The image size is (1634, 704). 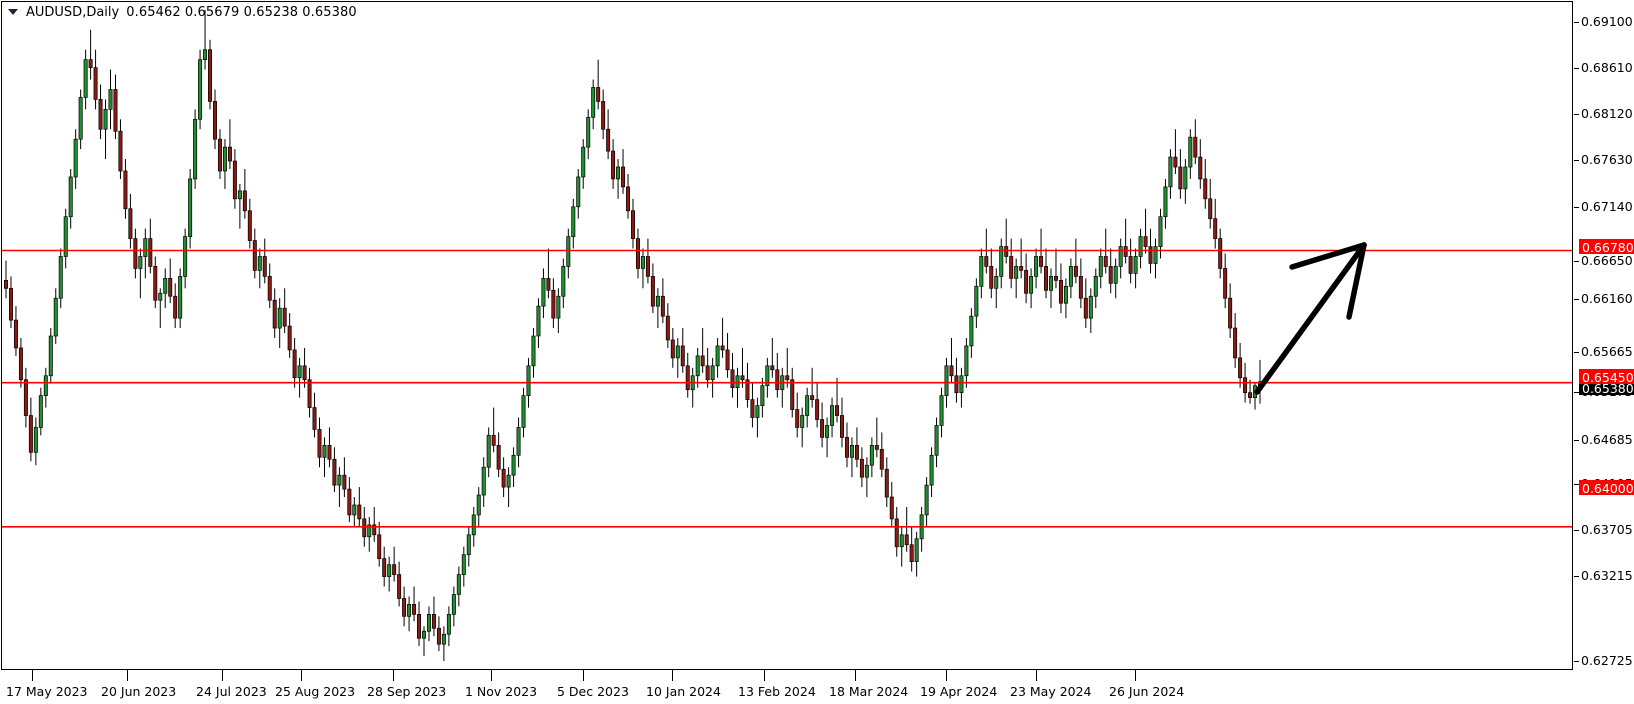 I want to click on price-axis-tick-label: 0.62725, so click(x=1607, y=660).